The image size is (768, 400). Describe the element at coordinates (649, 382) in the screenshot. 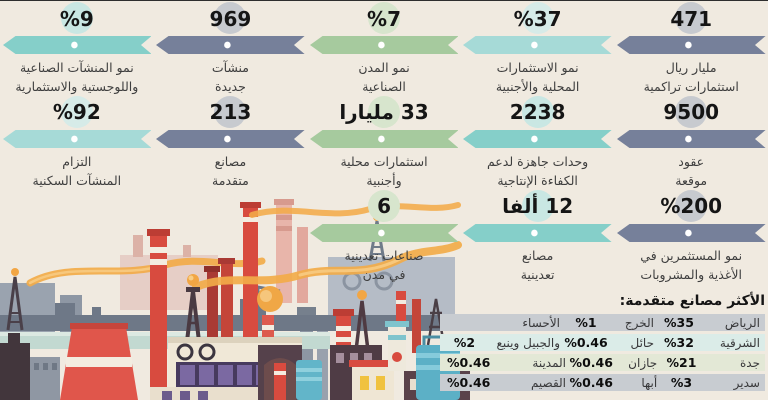

I see `region-name: أبها` at that location.